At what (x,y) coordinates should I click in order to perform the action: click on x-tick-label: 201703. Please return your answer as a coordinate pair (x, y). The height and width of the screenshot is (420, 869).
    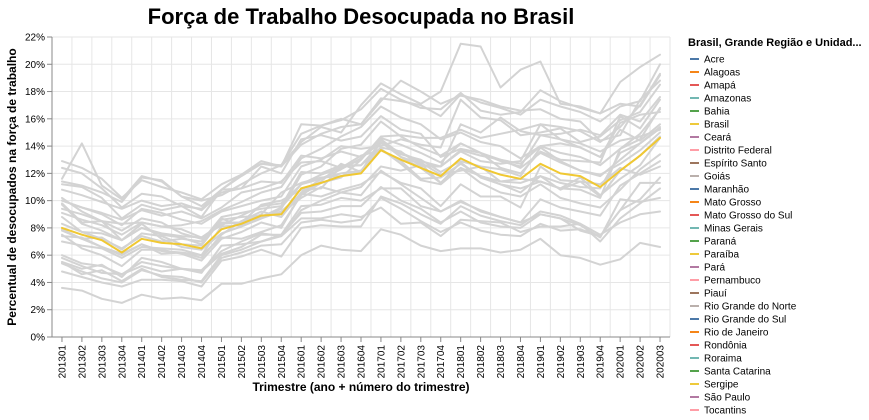
    Looking at the image, I should click on (421, 362).